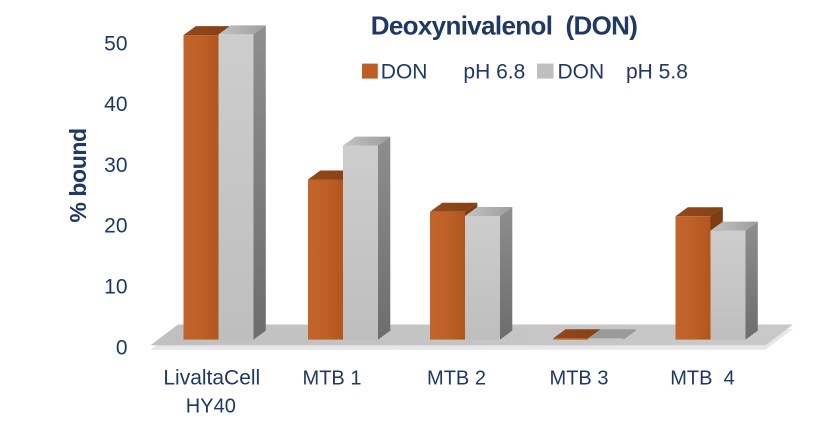 This screenshot has height=442, width=818. Describe the element at coordinates (211, 406) in the screenshot. I see `svg-text: HY40` at that location.